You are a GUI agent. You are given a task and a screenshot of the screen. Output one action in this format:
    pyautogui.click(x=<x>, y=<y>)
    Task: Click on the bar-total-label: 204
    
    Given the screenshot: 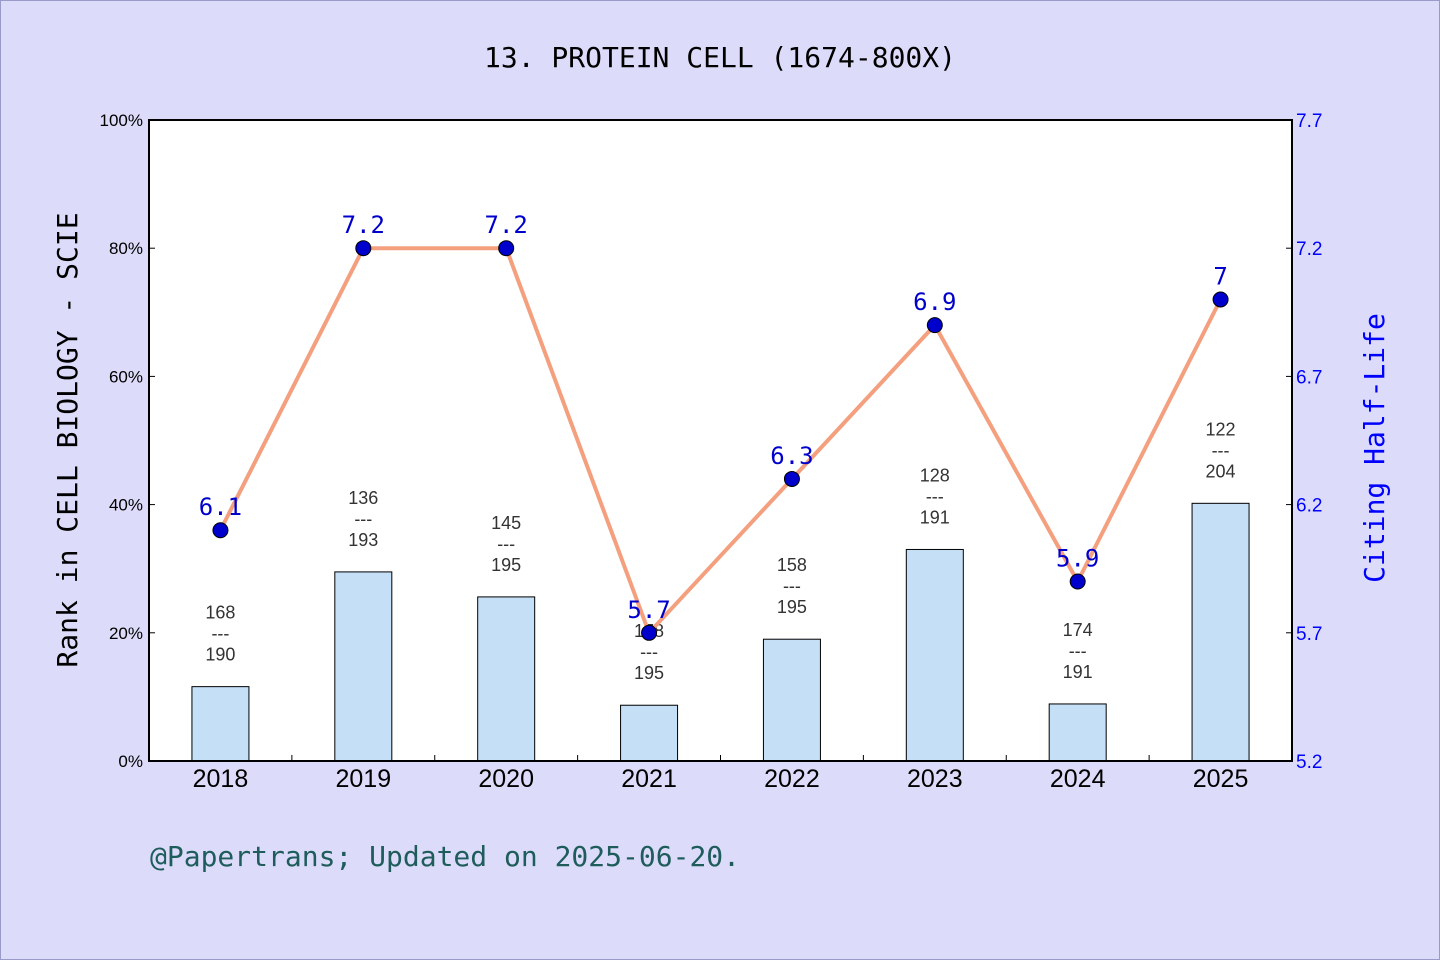 What is the action you would take?
    pyautogui.click(x=1221, y=471)
    